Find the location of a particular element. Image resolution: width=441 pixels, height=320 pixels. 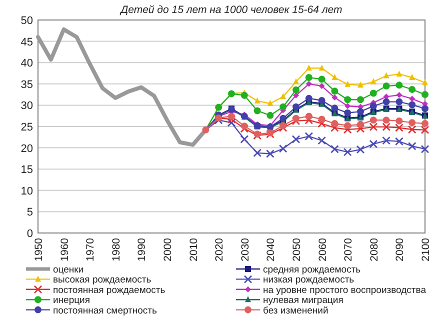

x-tick-label: 2080 is located at coordinates (374, 250).